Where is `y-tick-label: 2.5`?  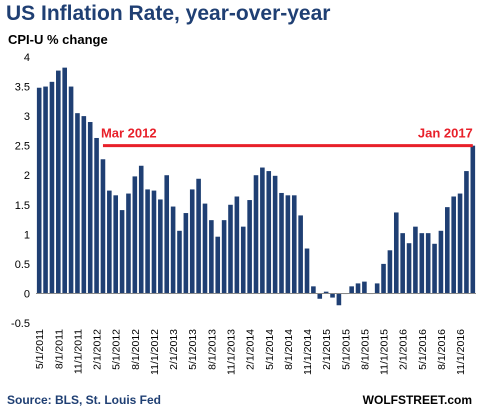
y-tick-label: 2.5 is located at coordinates (22, 147).